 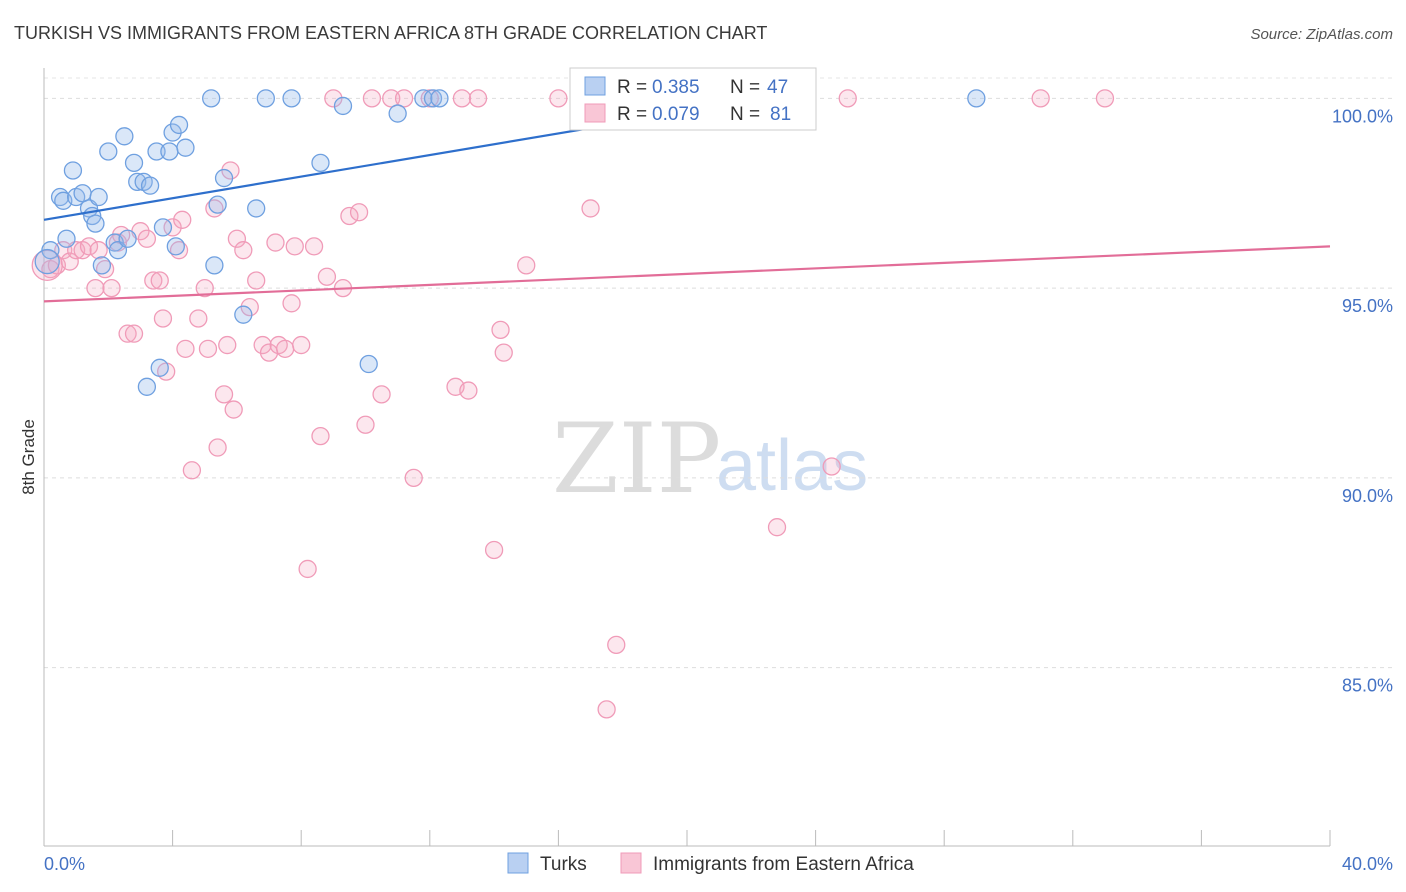 I want to click on y-tick-label: 85.0%, so click(x=1367, y=686).